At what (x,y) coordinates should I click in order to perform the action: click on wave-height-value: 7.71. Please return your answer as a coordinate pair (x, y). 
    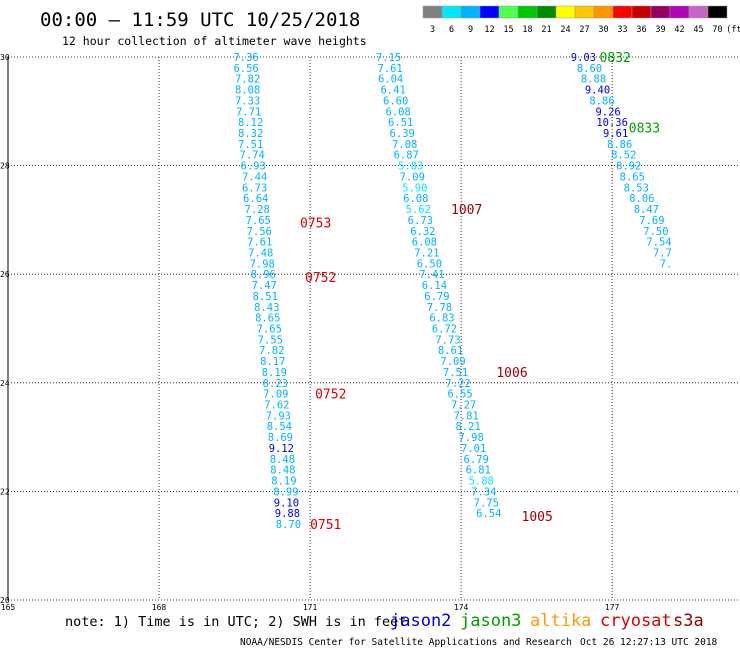
    Looking at the image, I should click on (248, 112).